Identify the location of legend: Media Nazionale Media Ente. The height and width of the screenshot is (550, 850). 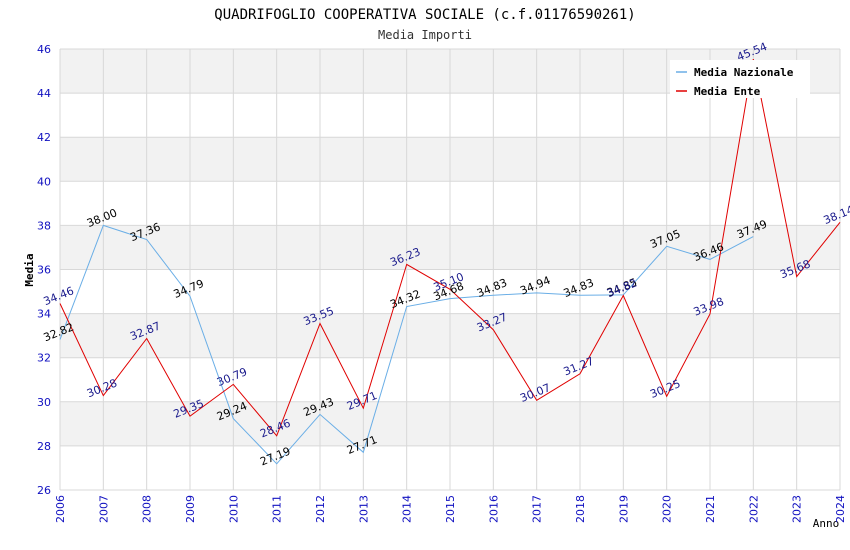
(740, 79).